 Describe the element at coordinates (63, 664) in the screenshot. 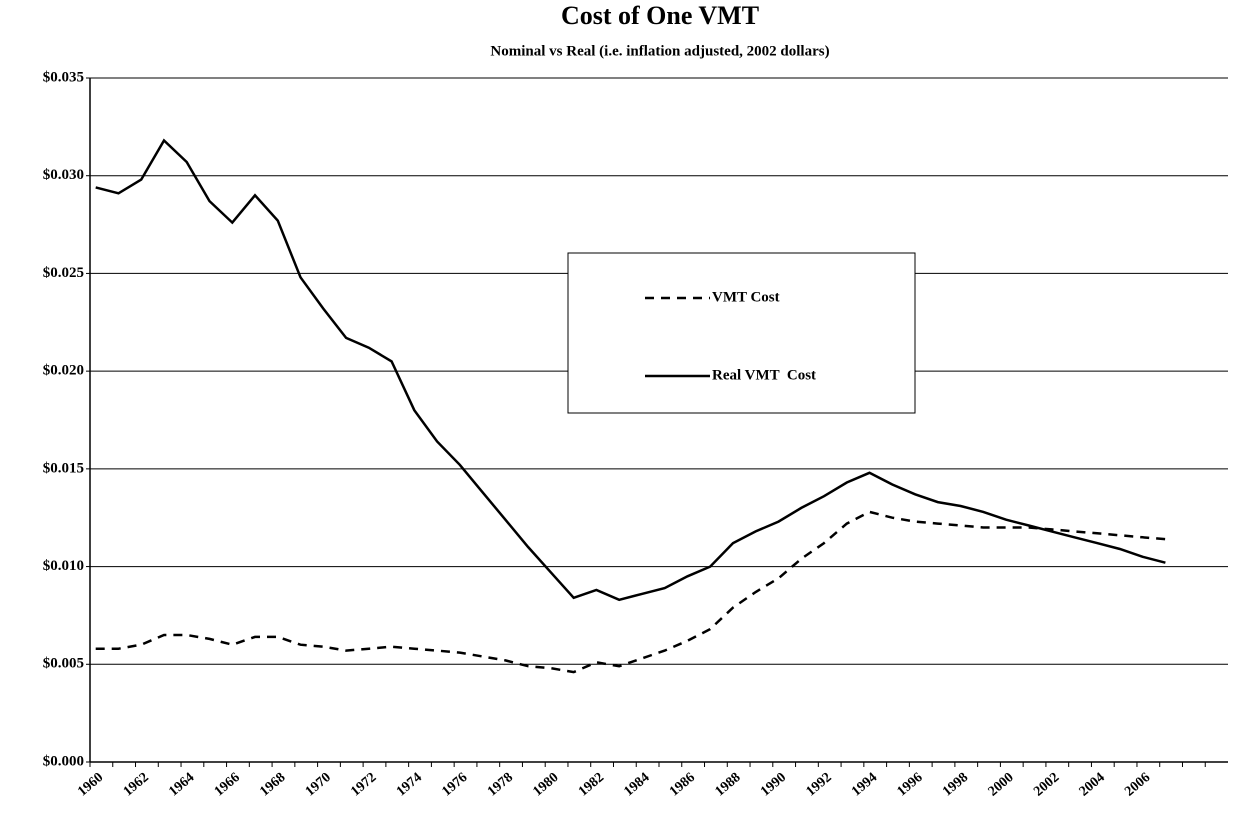

I see `y-tick-label: $0.005` at that location.